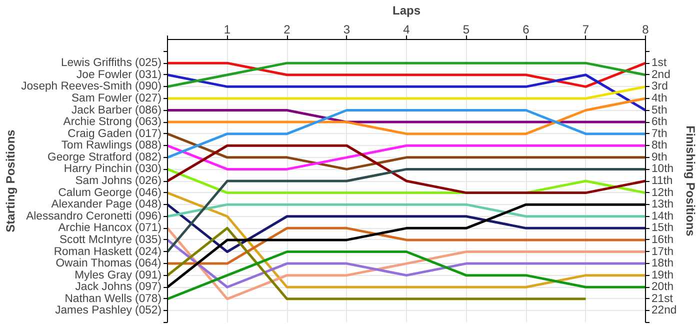 This screenshot has width=700, height=330. Describe the element at coordinates (110, 192) in the screenshot. I see `category-label: Calum George (046)` at that location.